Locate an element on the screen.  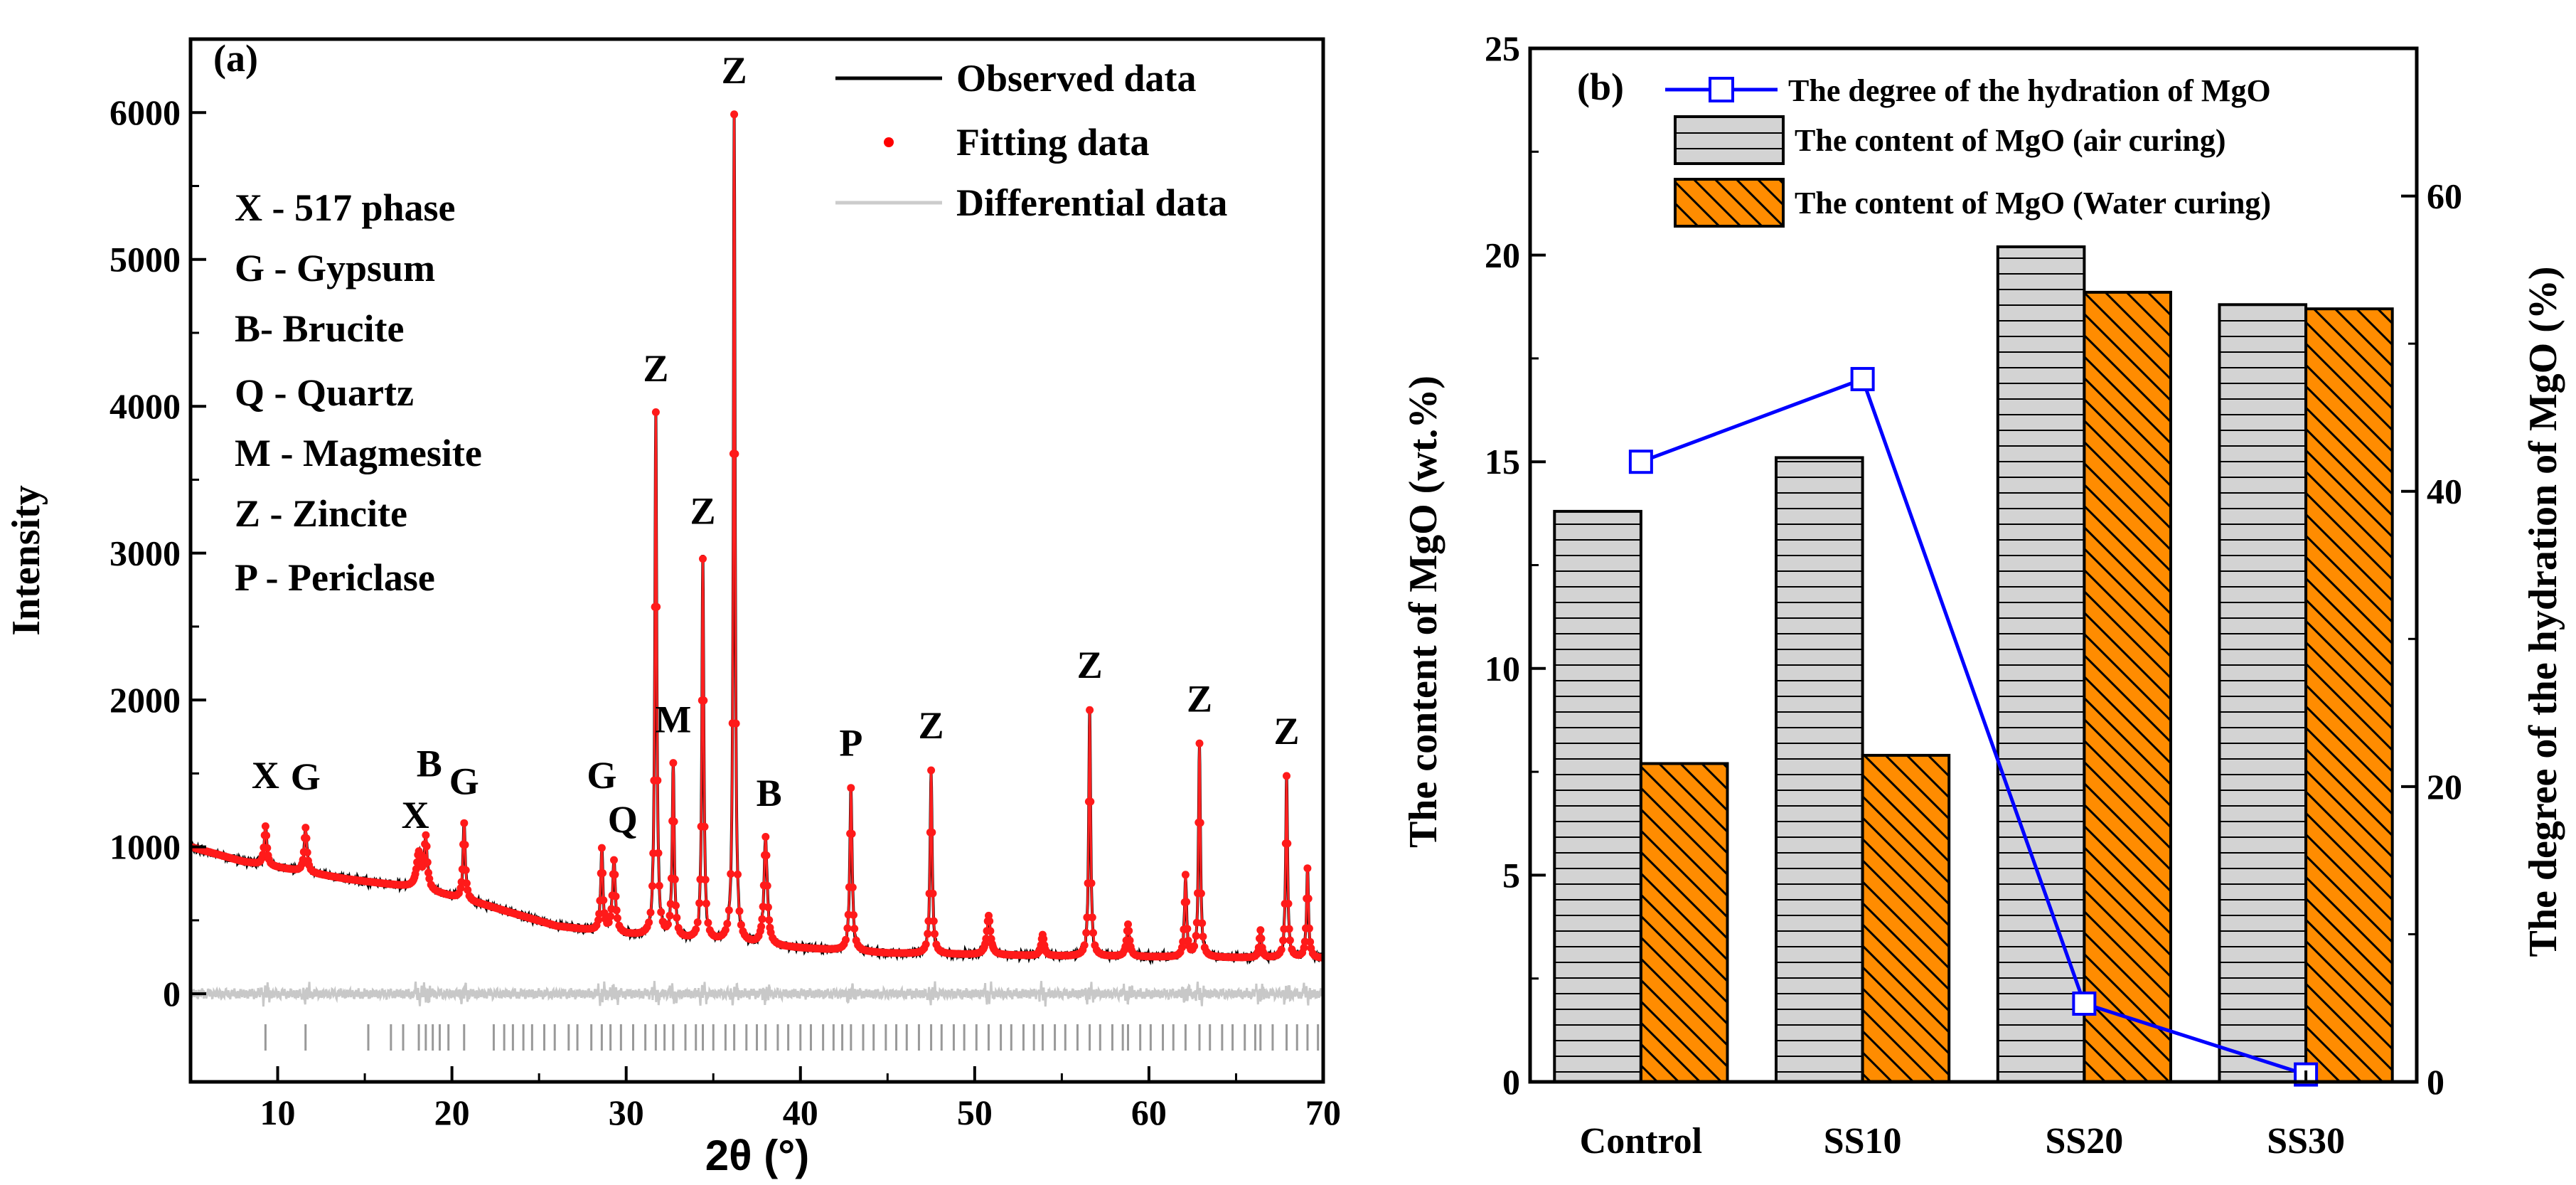
y-tick-label: 2000 is located at coordinates (145, 700).